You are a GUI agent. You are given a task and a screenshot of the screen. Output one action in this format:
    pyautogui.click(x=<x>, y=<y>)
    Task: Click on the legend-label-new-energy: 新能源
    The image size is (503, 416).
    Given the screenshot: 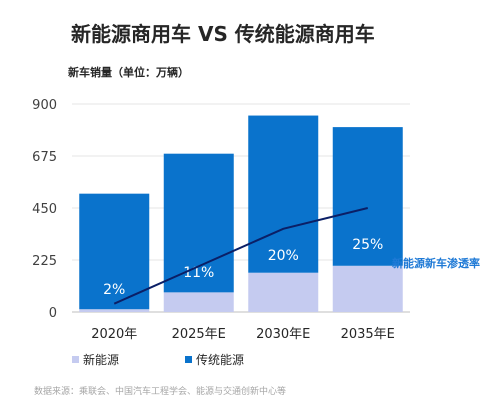 What is the action you would take?
    pyautogui.click(x=101, y=360)
    